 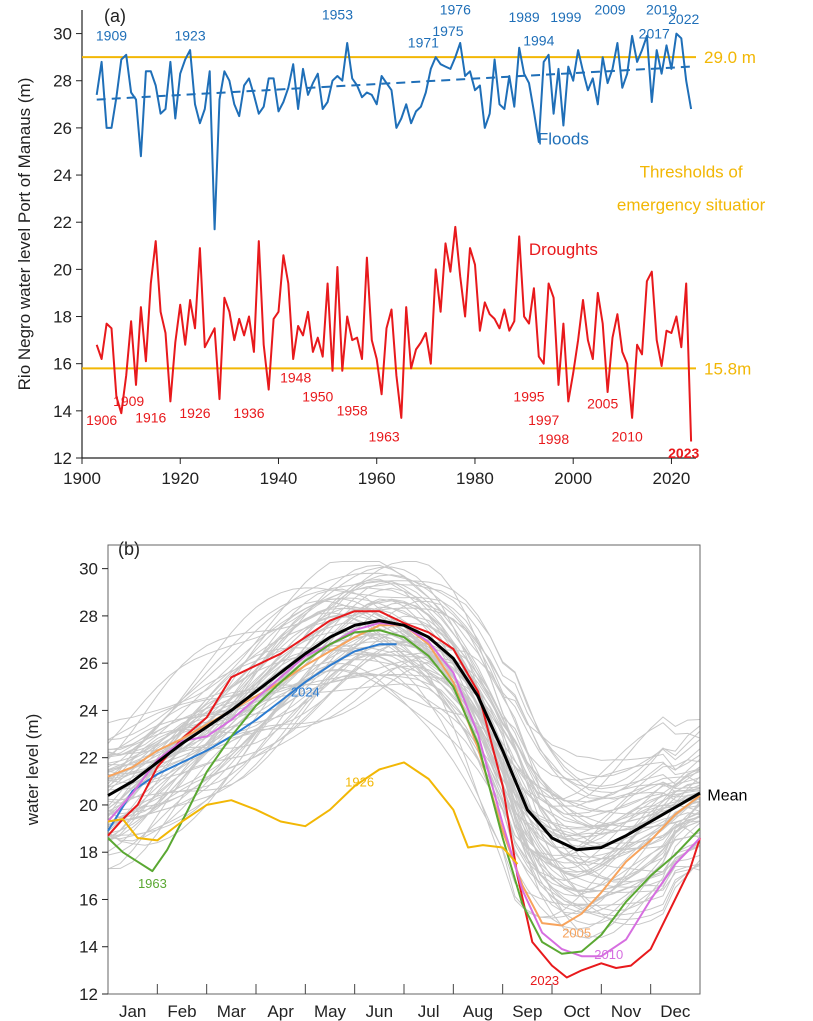 What do you see at coordinates (180, 478) in the screenshot?
I see `a-x-tick-label: 1920` at bounding box center [180, 478].